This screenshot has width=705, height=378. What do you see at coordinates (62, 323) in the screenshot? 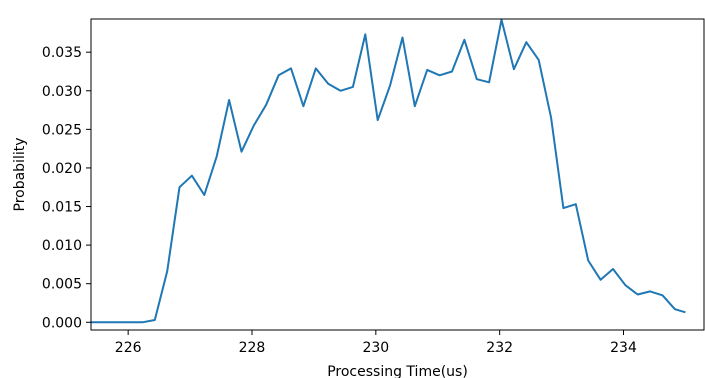
I see `y-tick-label: 0.000` at bounding box center [62, 323].